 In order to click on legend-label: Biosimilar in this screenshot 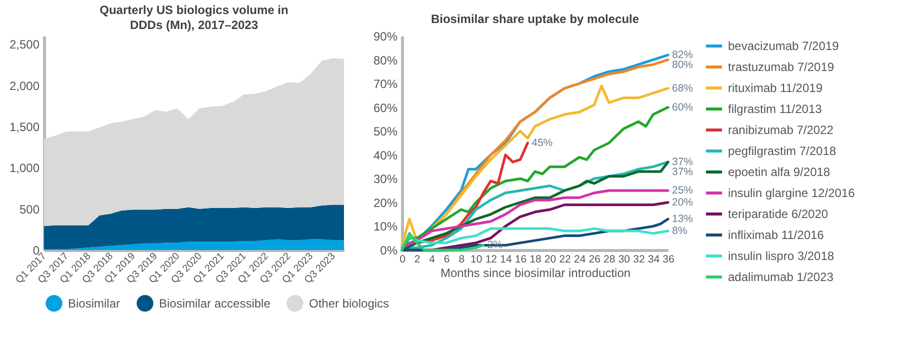, I will do `click(94, 303)`.